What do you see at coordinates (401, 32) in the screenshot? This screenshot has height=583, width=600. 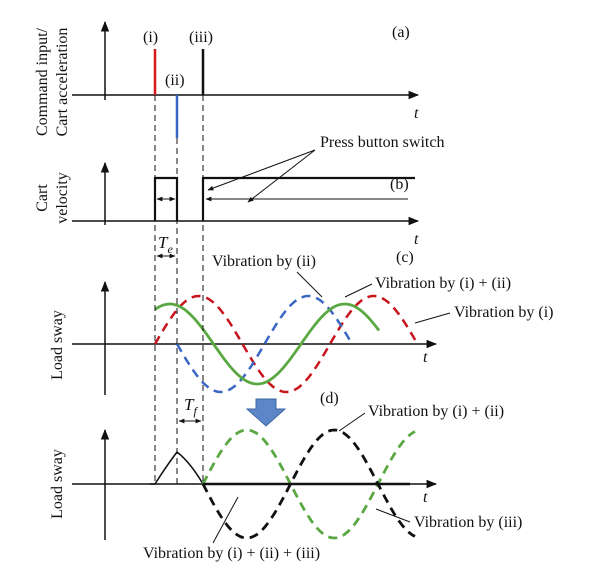 I see `a-panel-label: (a)` at bounding box center [401, 32].